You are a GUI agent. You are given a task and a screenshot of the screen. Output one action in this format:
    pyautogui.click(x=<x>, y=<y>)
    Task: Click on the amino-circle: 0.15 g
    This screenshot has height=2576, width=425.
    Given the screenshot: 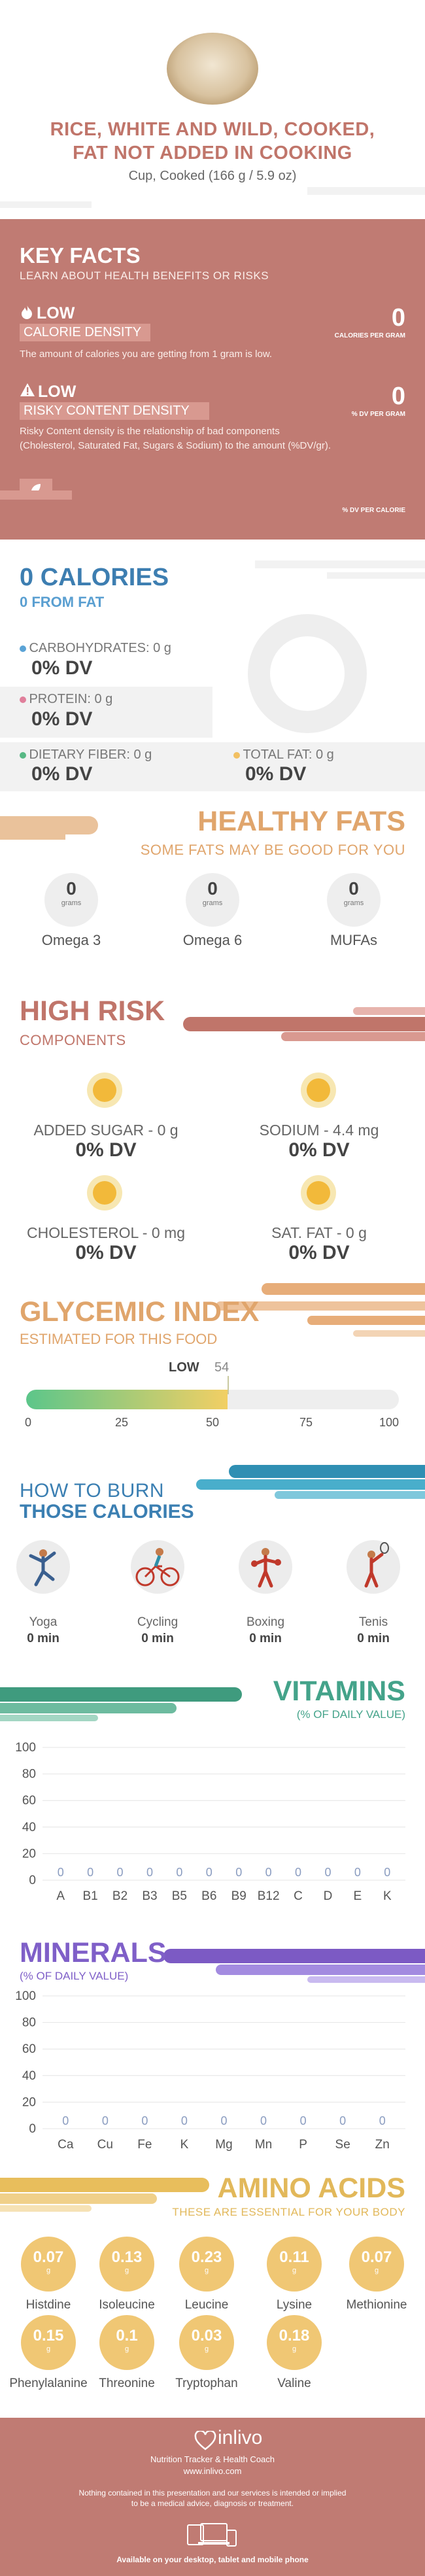 What is the action you would take?
    pyautogui.click(x=48, y=2343)
    